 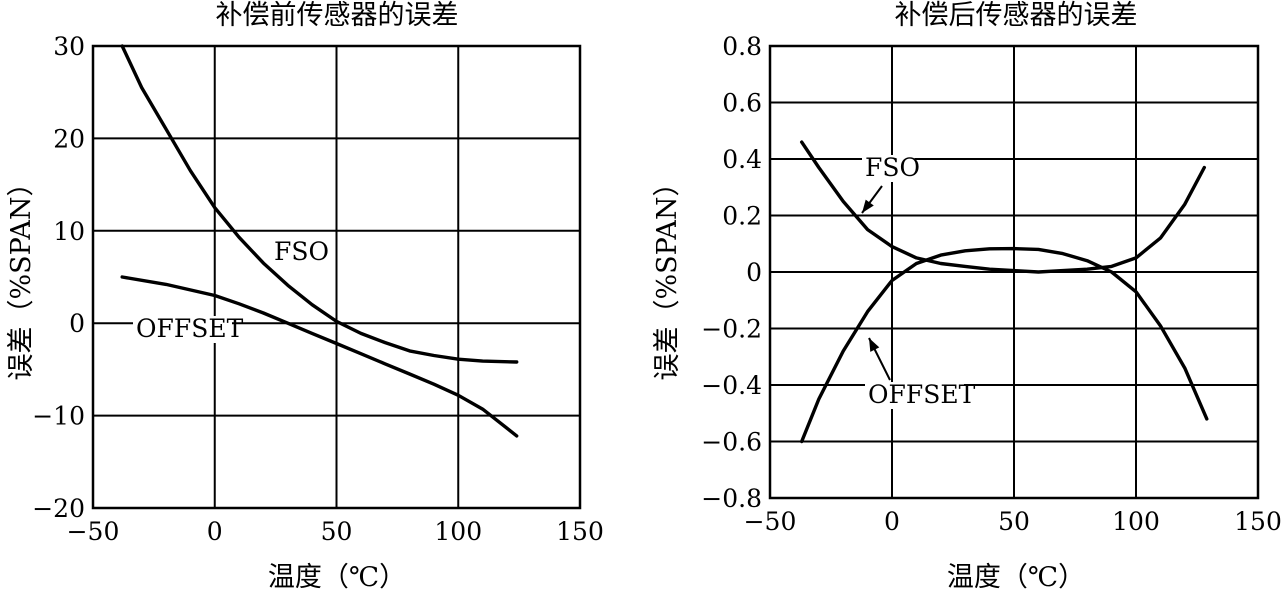 I want to click on y-tick-label: 10, so click(x=69, y=231).